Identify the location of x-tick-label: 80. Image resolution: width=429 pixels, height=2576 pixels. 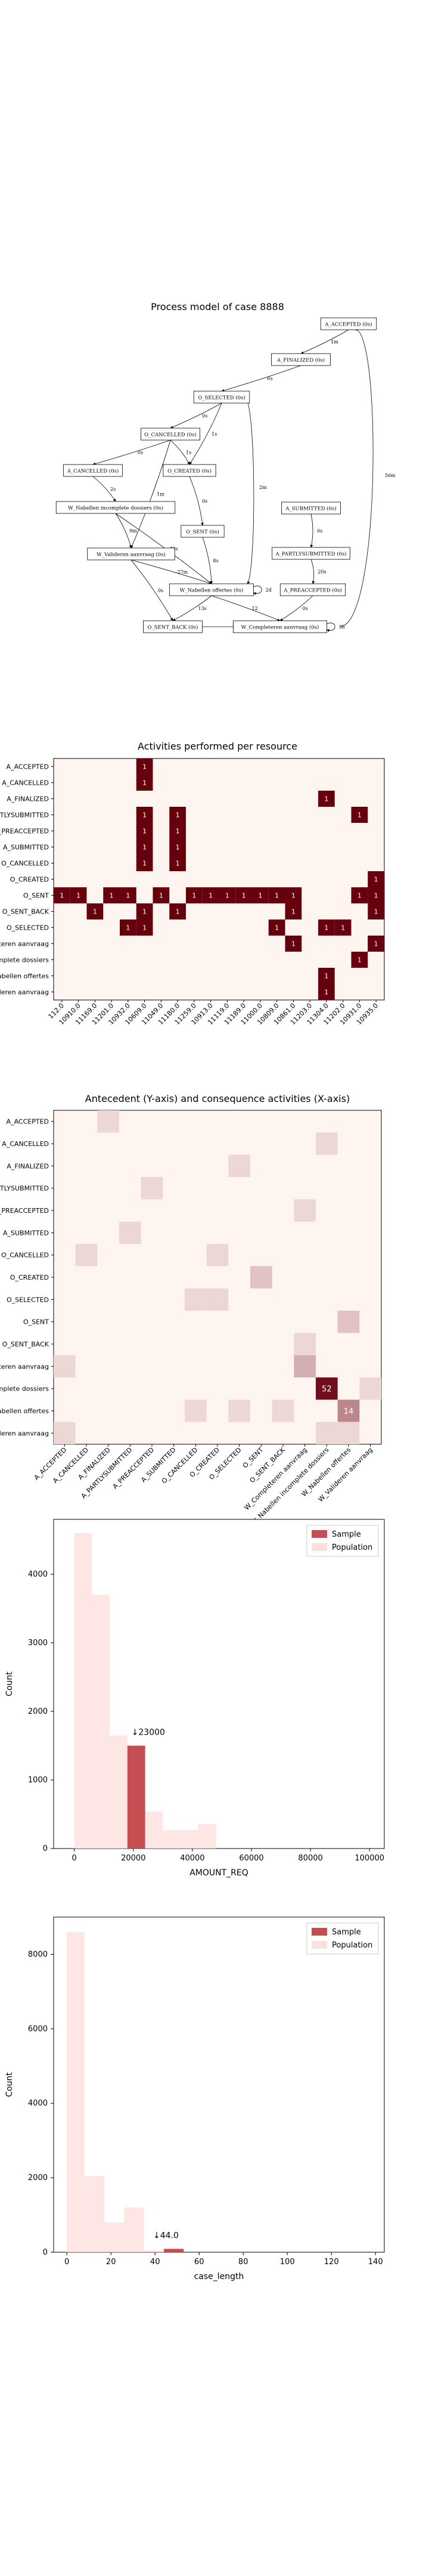
(243, 2262).